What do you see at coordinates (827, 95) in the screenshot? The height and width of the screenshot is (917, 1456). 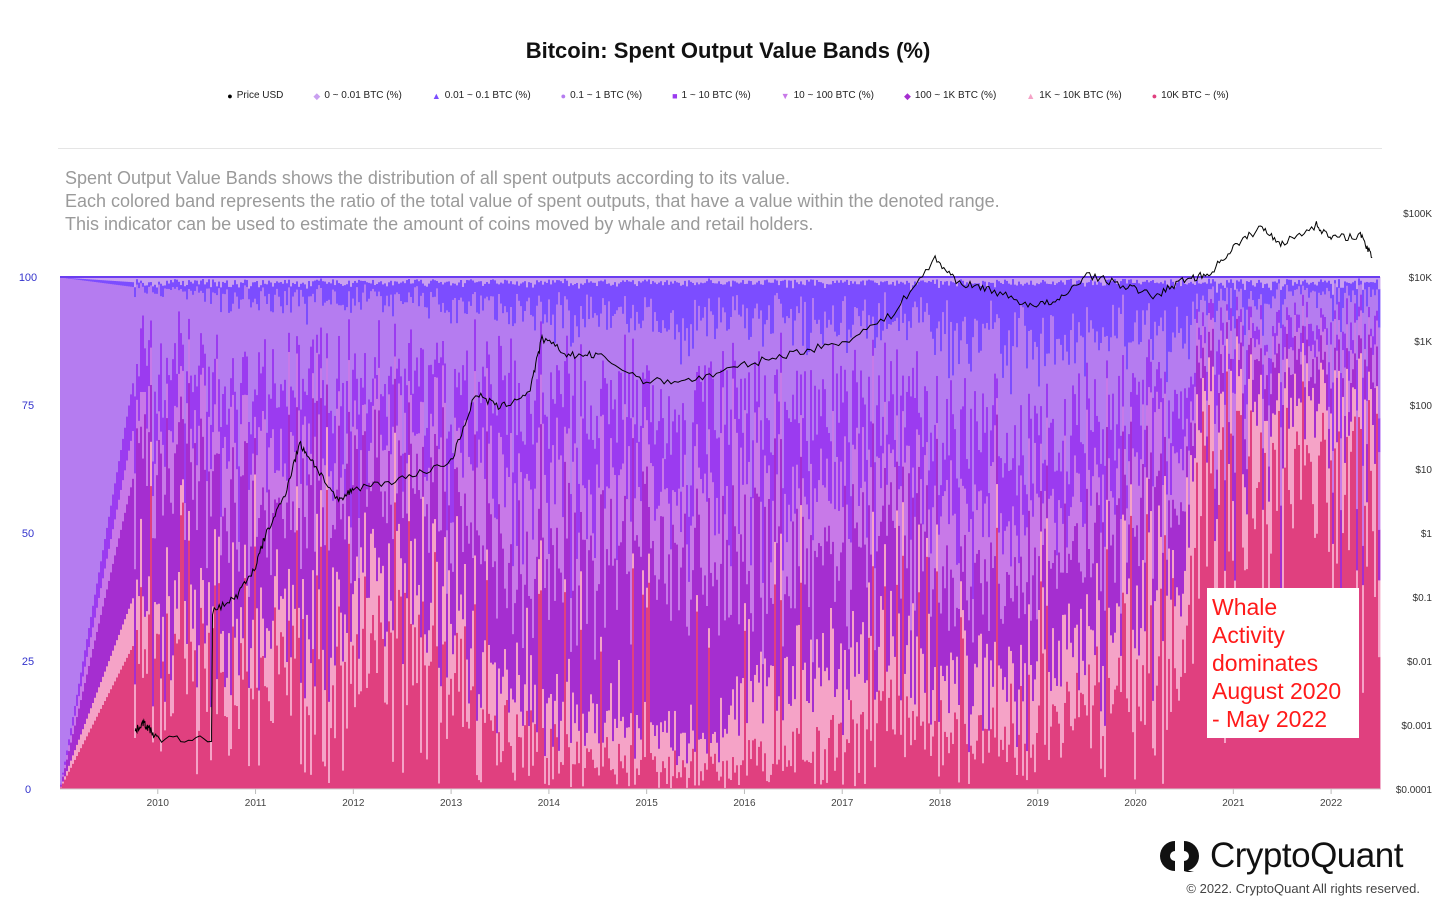 I see `legend-item: ▼ 10 ~ 100 BTC (%)` at bounding box center [827, 95].